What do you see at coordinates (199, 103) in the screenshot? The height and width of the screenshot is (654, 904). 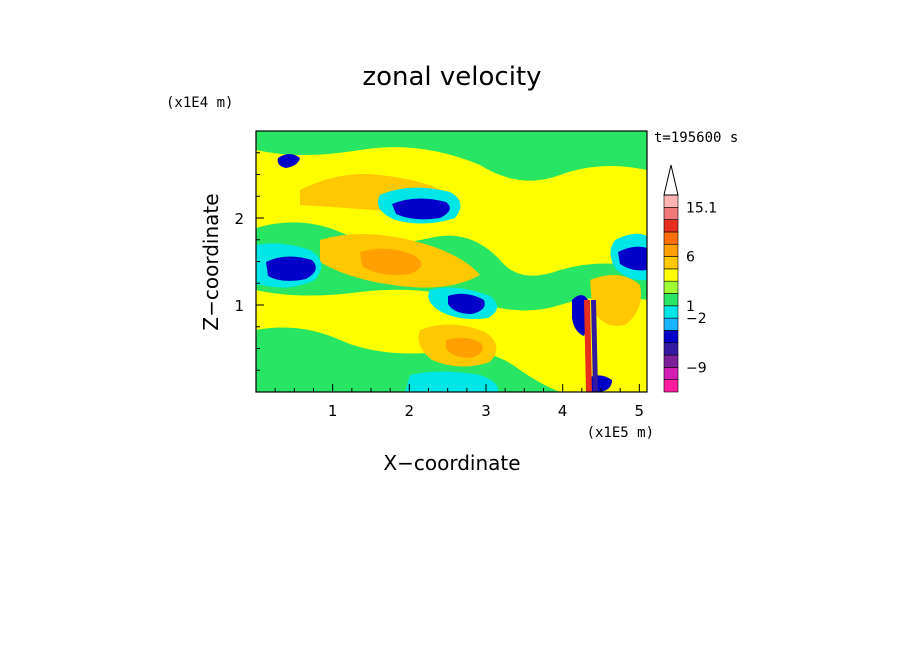 I see `y-unit-label: (x1E4 m)` at bounding box center [199, 103].